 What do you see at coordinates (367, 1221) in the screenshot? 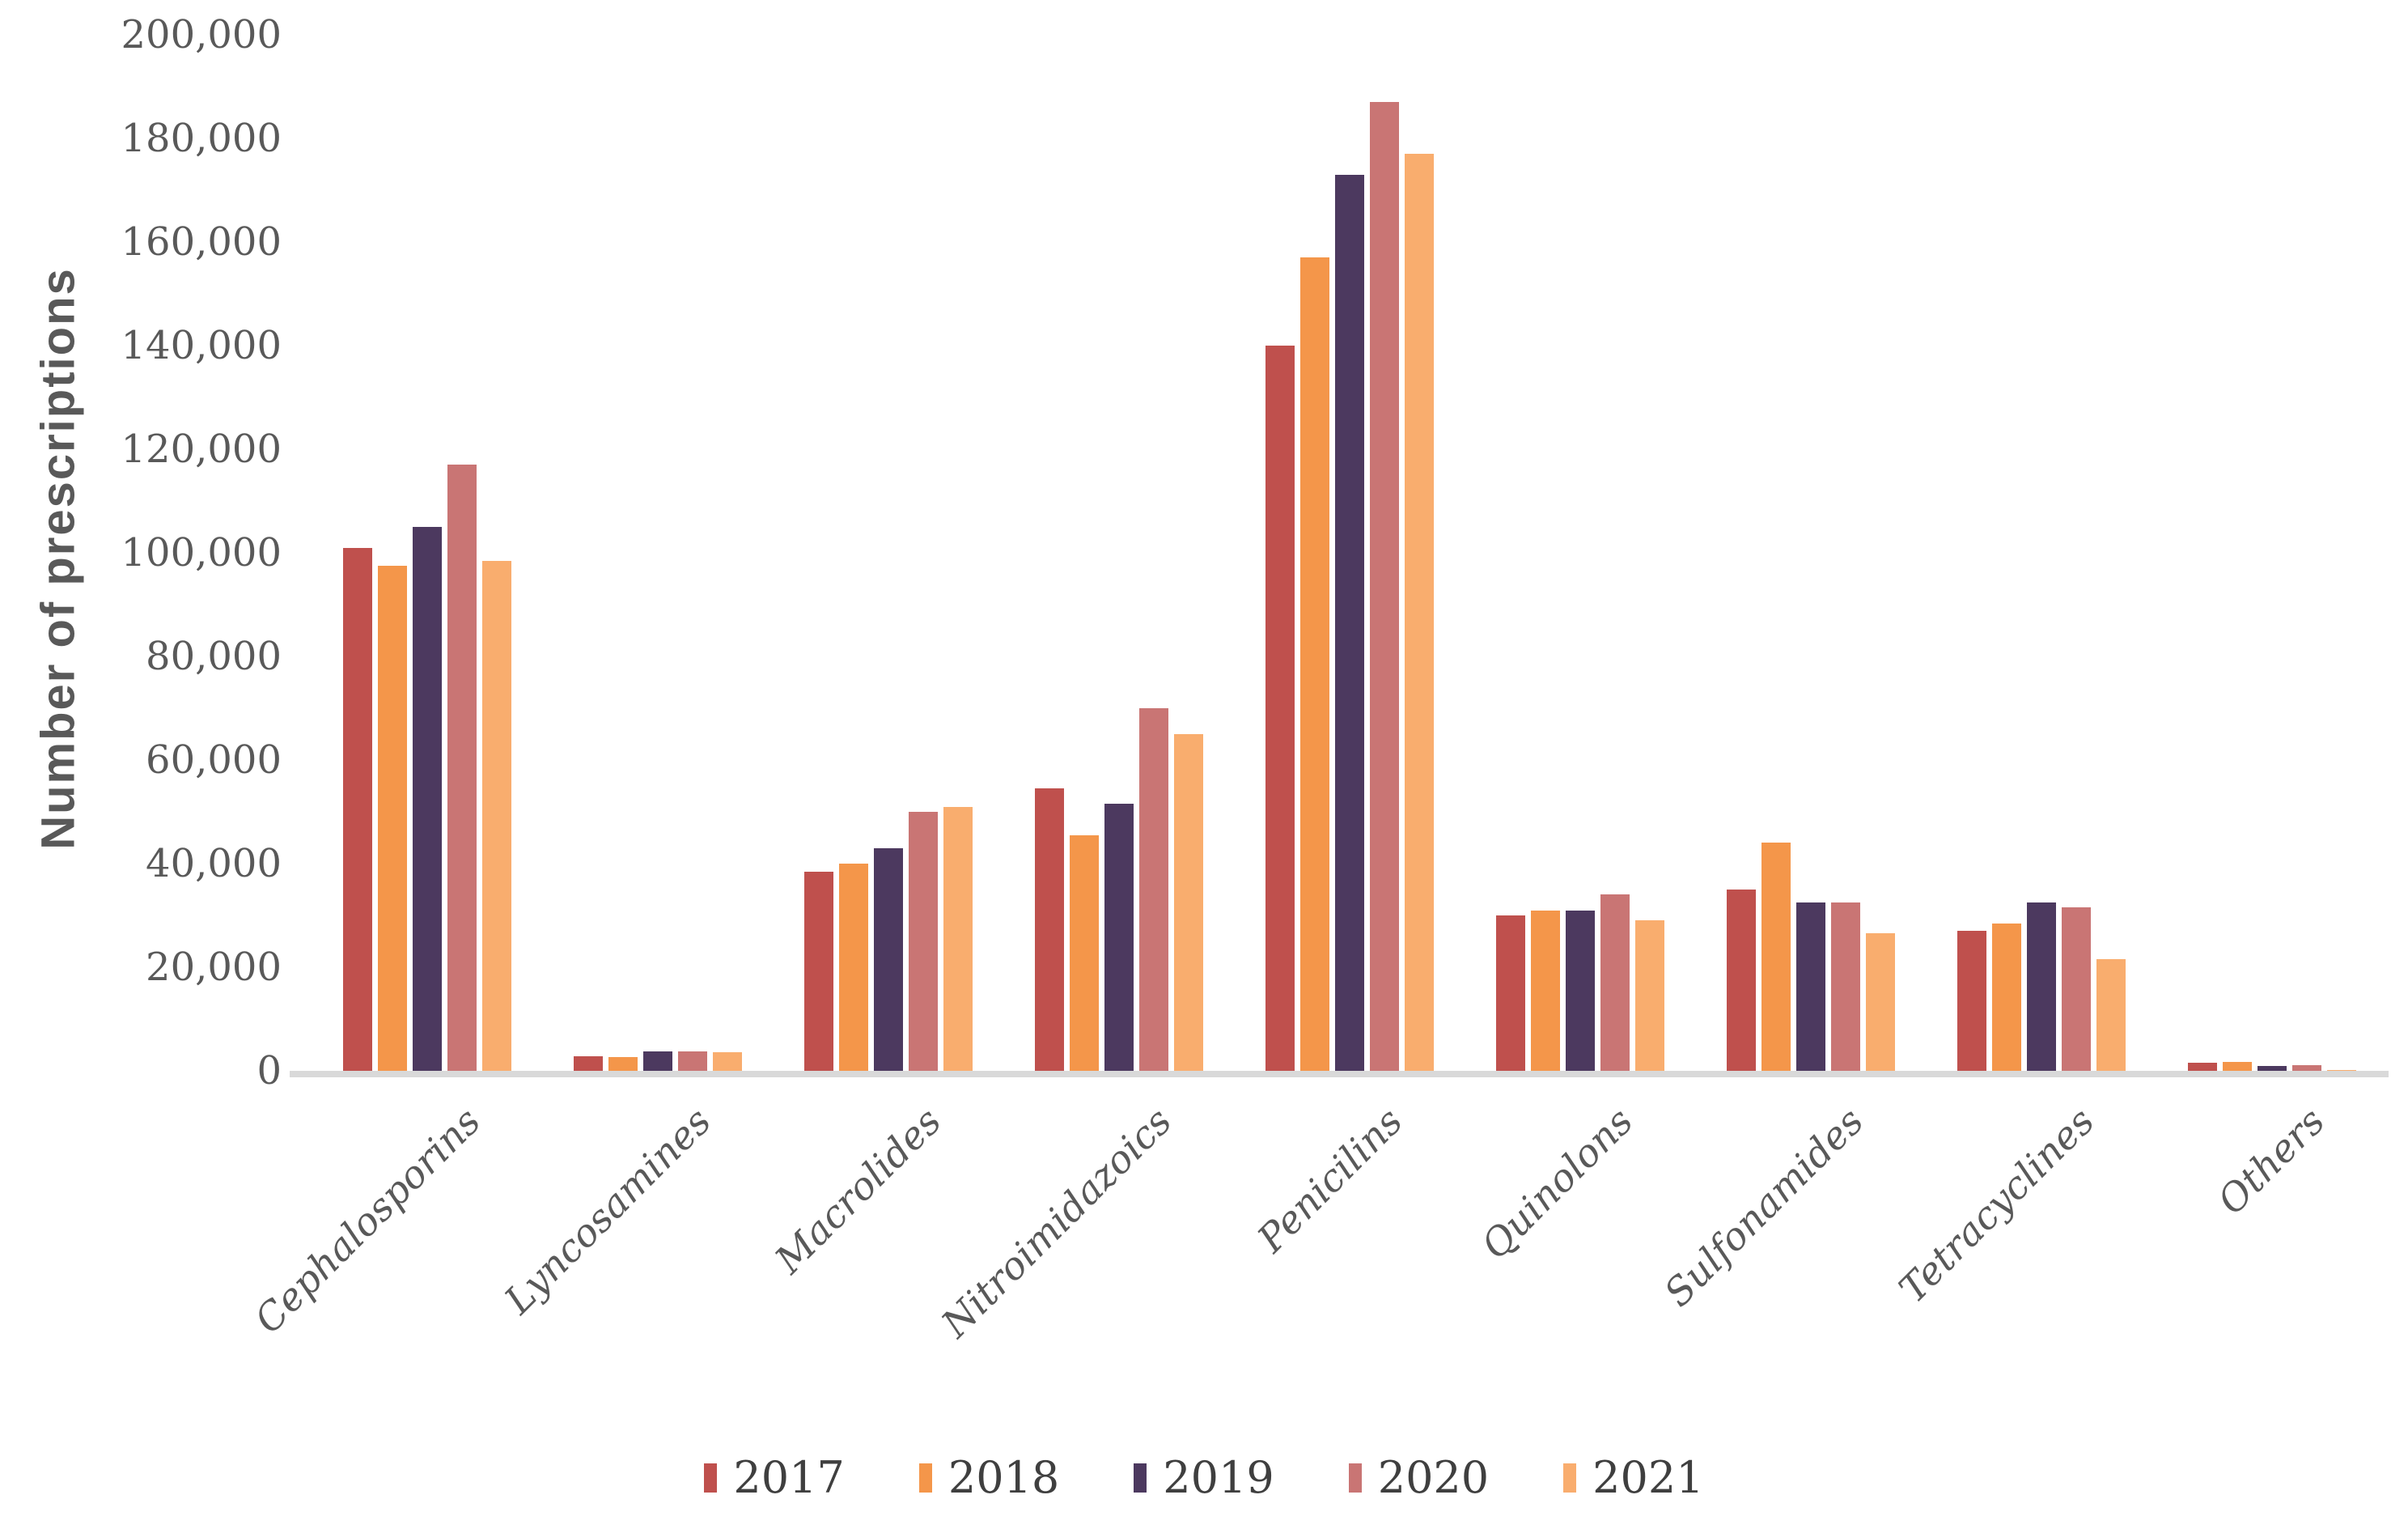
I see `x-axis-label-cephalosporins: Cephalosporins` at bounding box center [367, 1221].